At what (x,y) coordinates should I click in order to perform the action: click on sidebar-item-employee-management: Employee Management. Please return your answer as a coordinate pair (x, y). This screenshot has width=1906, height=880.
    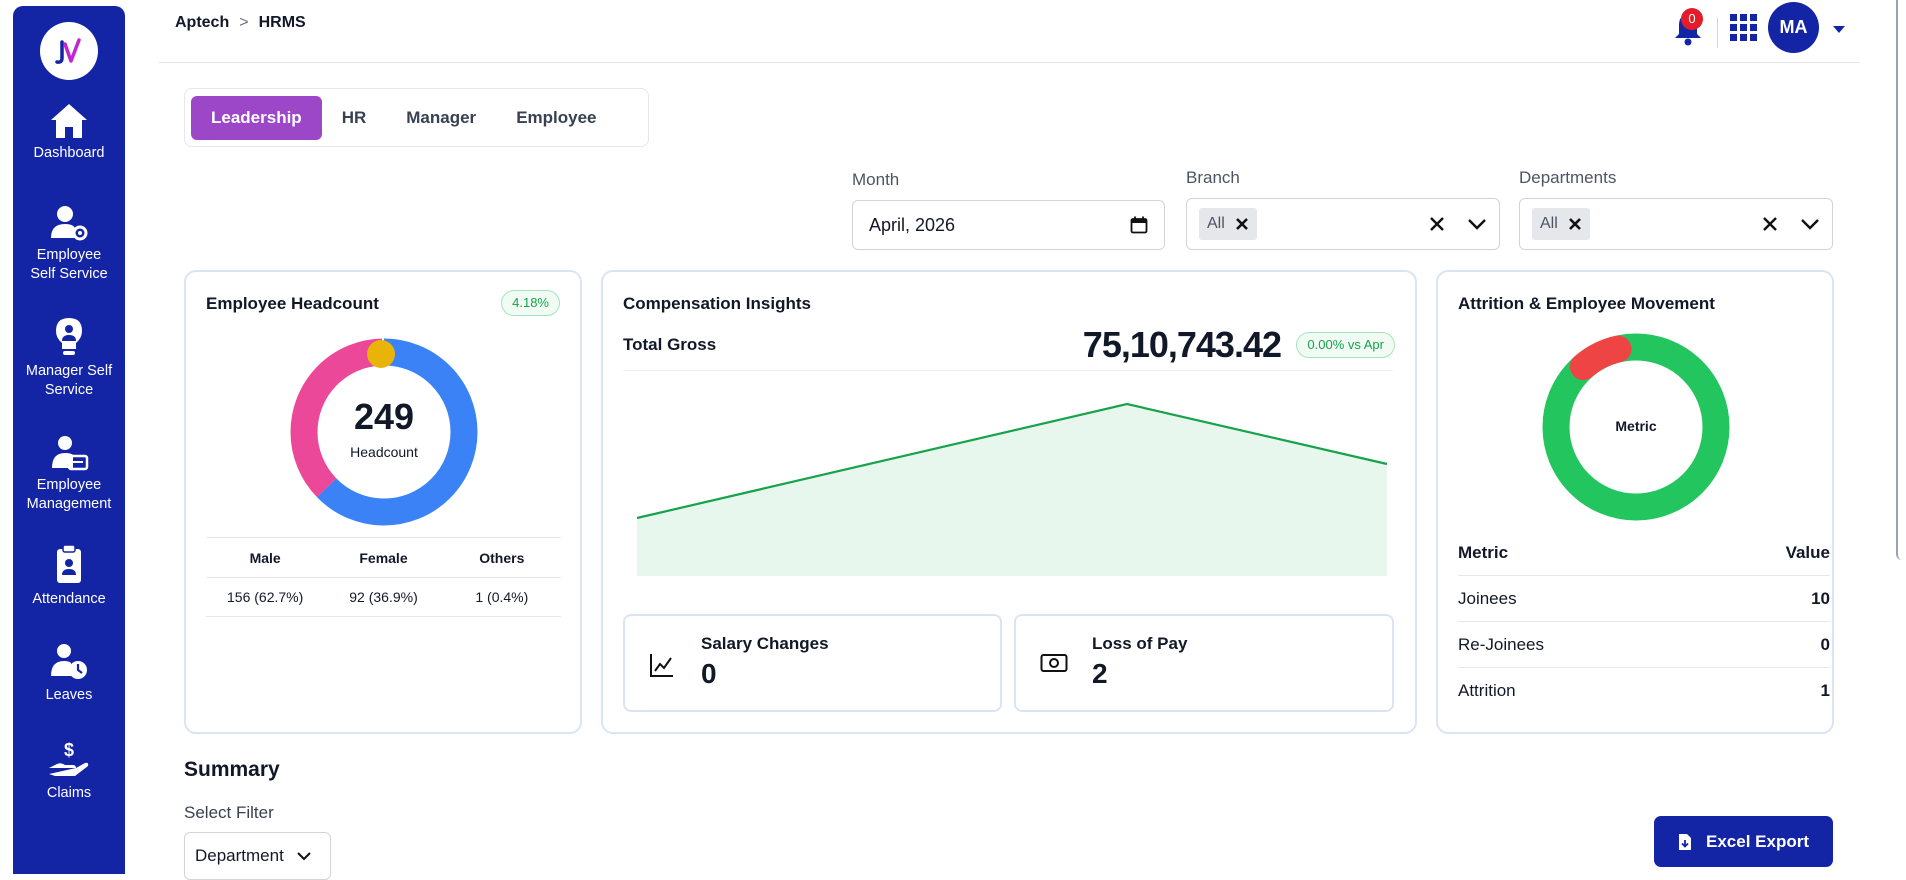
    Looking at the image, I should click on (69, 474).